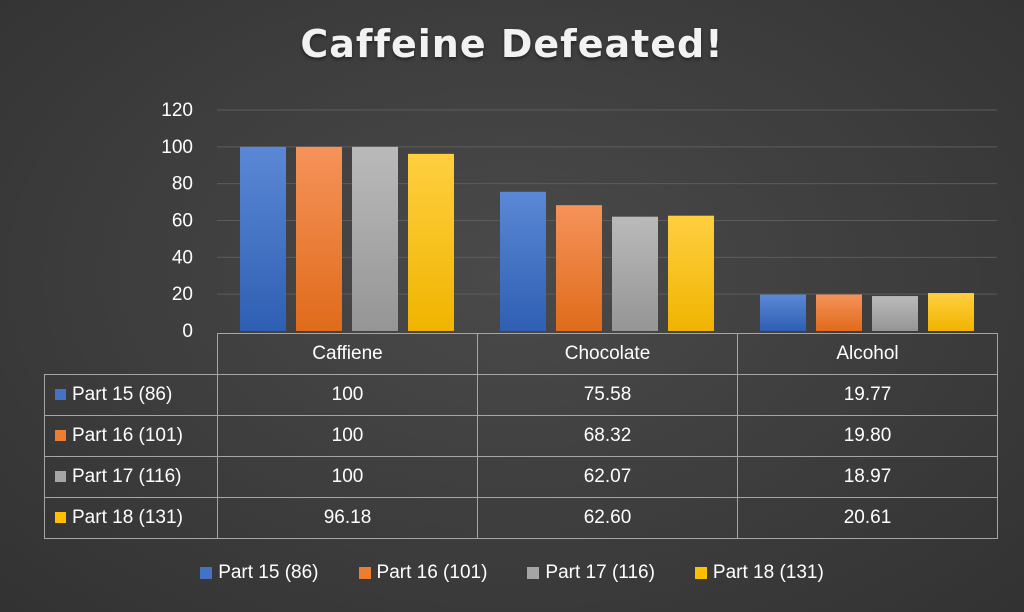 This screenshot has height=612, width=1024. Describe the element at coordinates (131, 518) in the screenshot. I see `table-series-label: Part 18 (131)` at that location.